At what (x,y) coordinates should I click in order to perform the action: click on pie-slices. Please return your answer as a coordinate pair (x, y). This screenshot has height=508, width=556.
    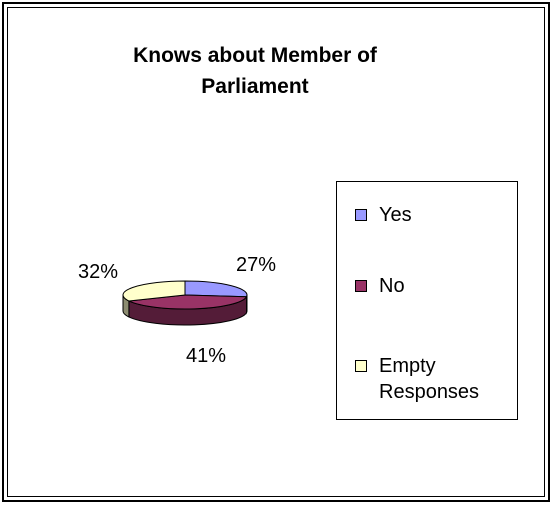
    Looking at the image, I should click on (185, 303).